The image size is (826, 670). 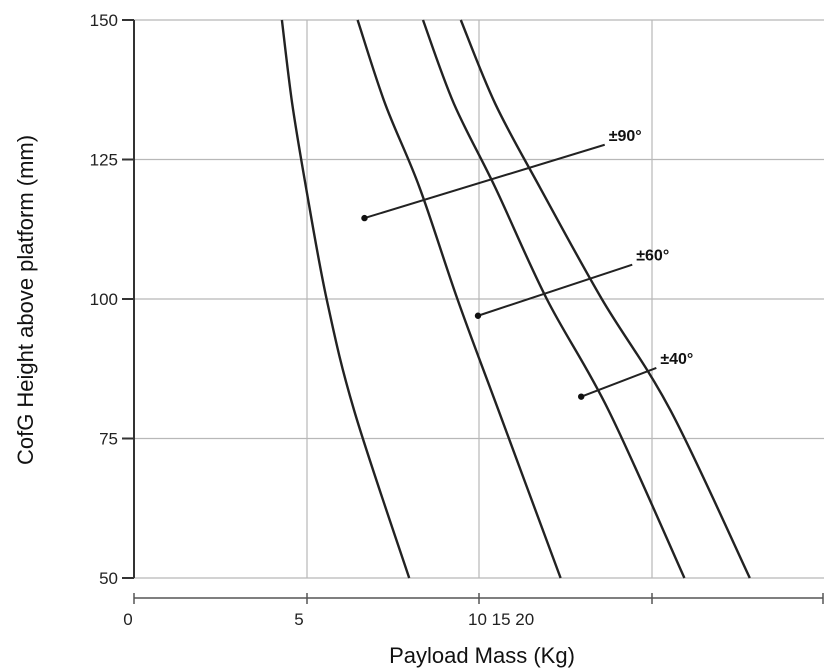 What do you see at coordinates (108, 439) in the screenshot?
I see `y-tick-label: 75` at bounding box center [108, 439].